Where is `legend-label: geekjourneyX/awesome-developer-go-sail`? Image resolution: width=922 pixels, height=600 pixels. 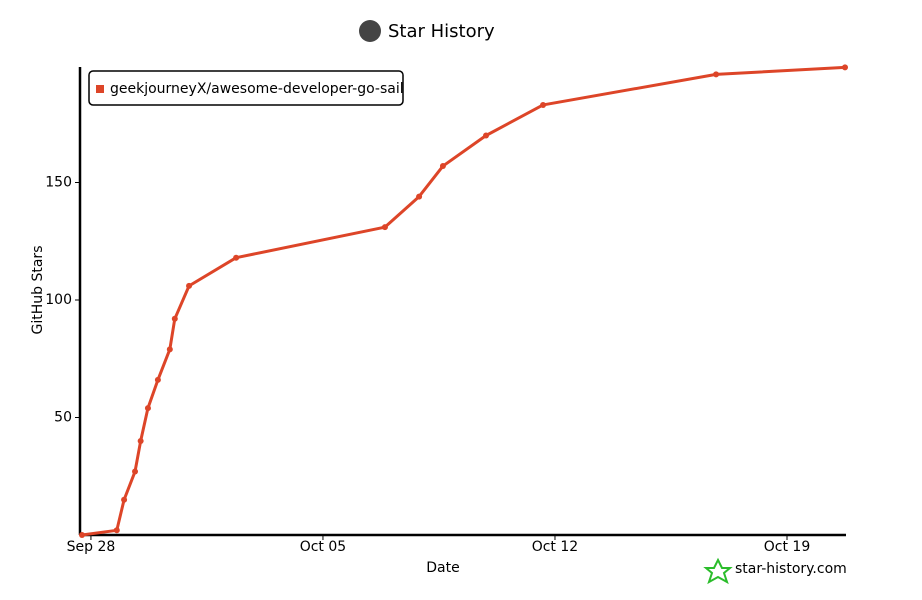
legend-label: geekjourneyX/awesome-developer-go-sail is located at coordinates (257, 89).